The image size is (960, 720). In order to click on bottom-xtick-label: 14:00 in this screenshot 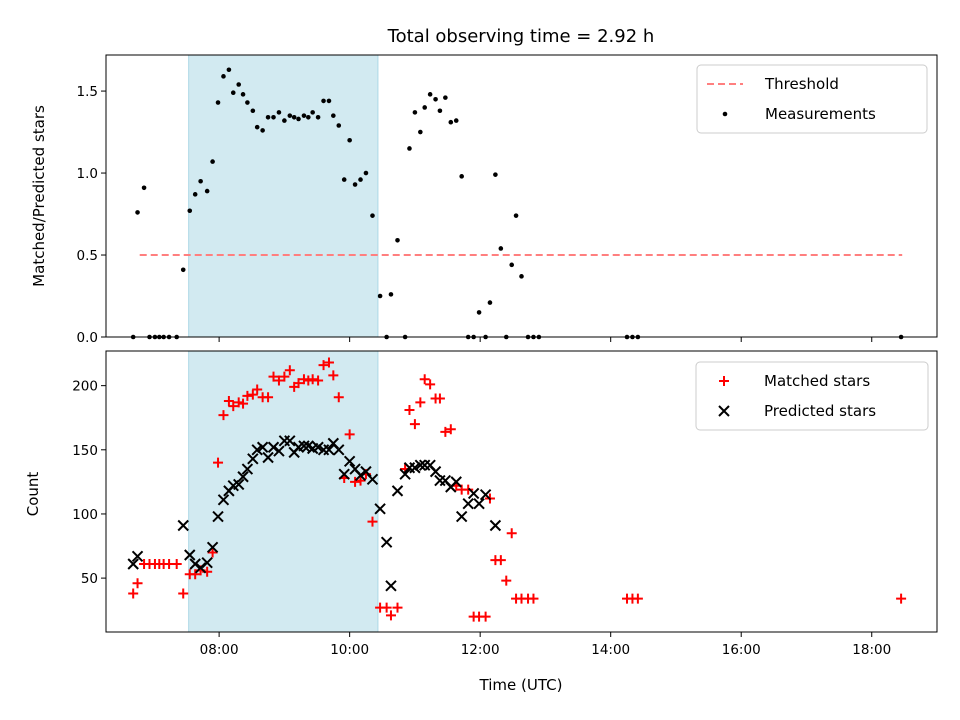, I will do `click(610, 650)`.